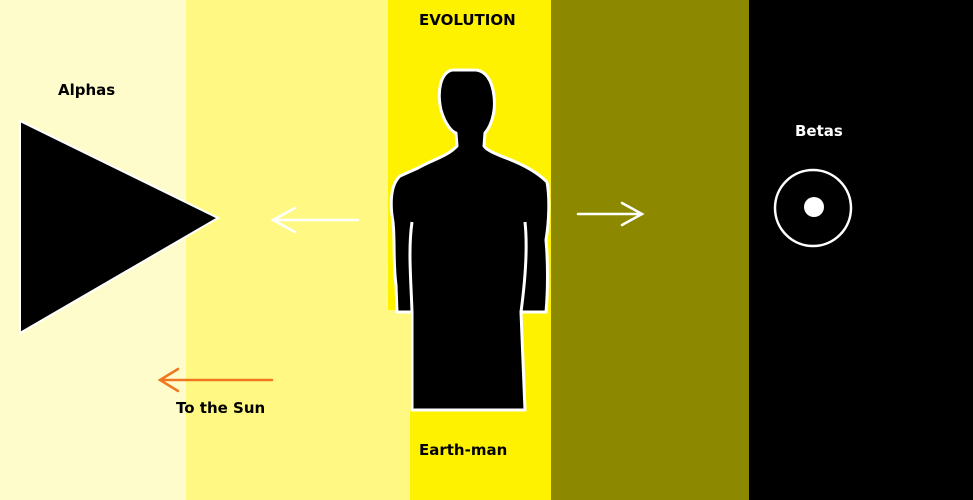 This screenshot has width=973, height=500. What do you see at coordinates (221, 408) in the screenshot?
I see `to-the-sun-label: To the Sun` at bounding box center [221, 408].